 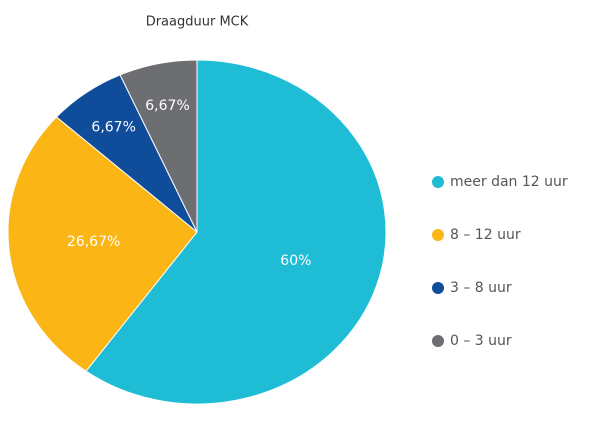 I want to click on legend-label: 3 – 8 uur, so click(x=481, y=288).